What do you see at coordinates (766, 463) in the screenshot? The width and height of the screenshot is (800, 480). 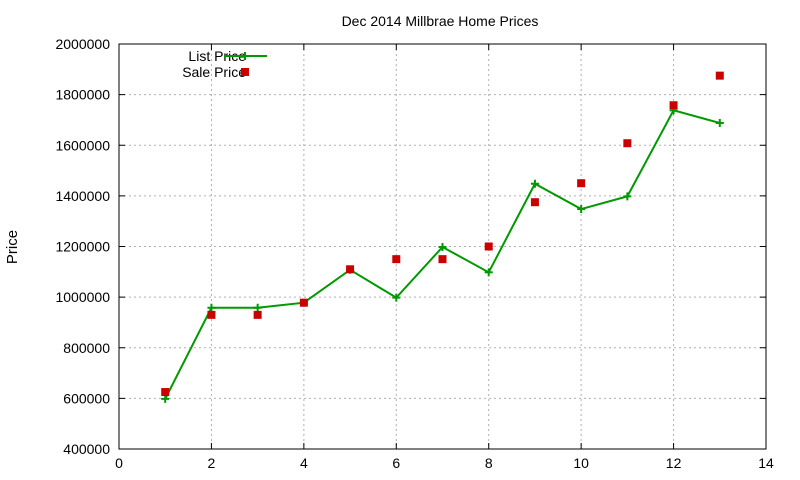 I see `x-tick-label: 14` at bounding box center [766, 463].